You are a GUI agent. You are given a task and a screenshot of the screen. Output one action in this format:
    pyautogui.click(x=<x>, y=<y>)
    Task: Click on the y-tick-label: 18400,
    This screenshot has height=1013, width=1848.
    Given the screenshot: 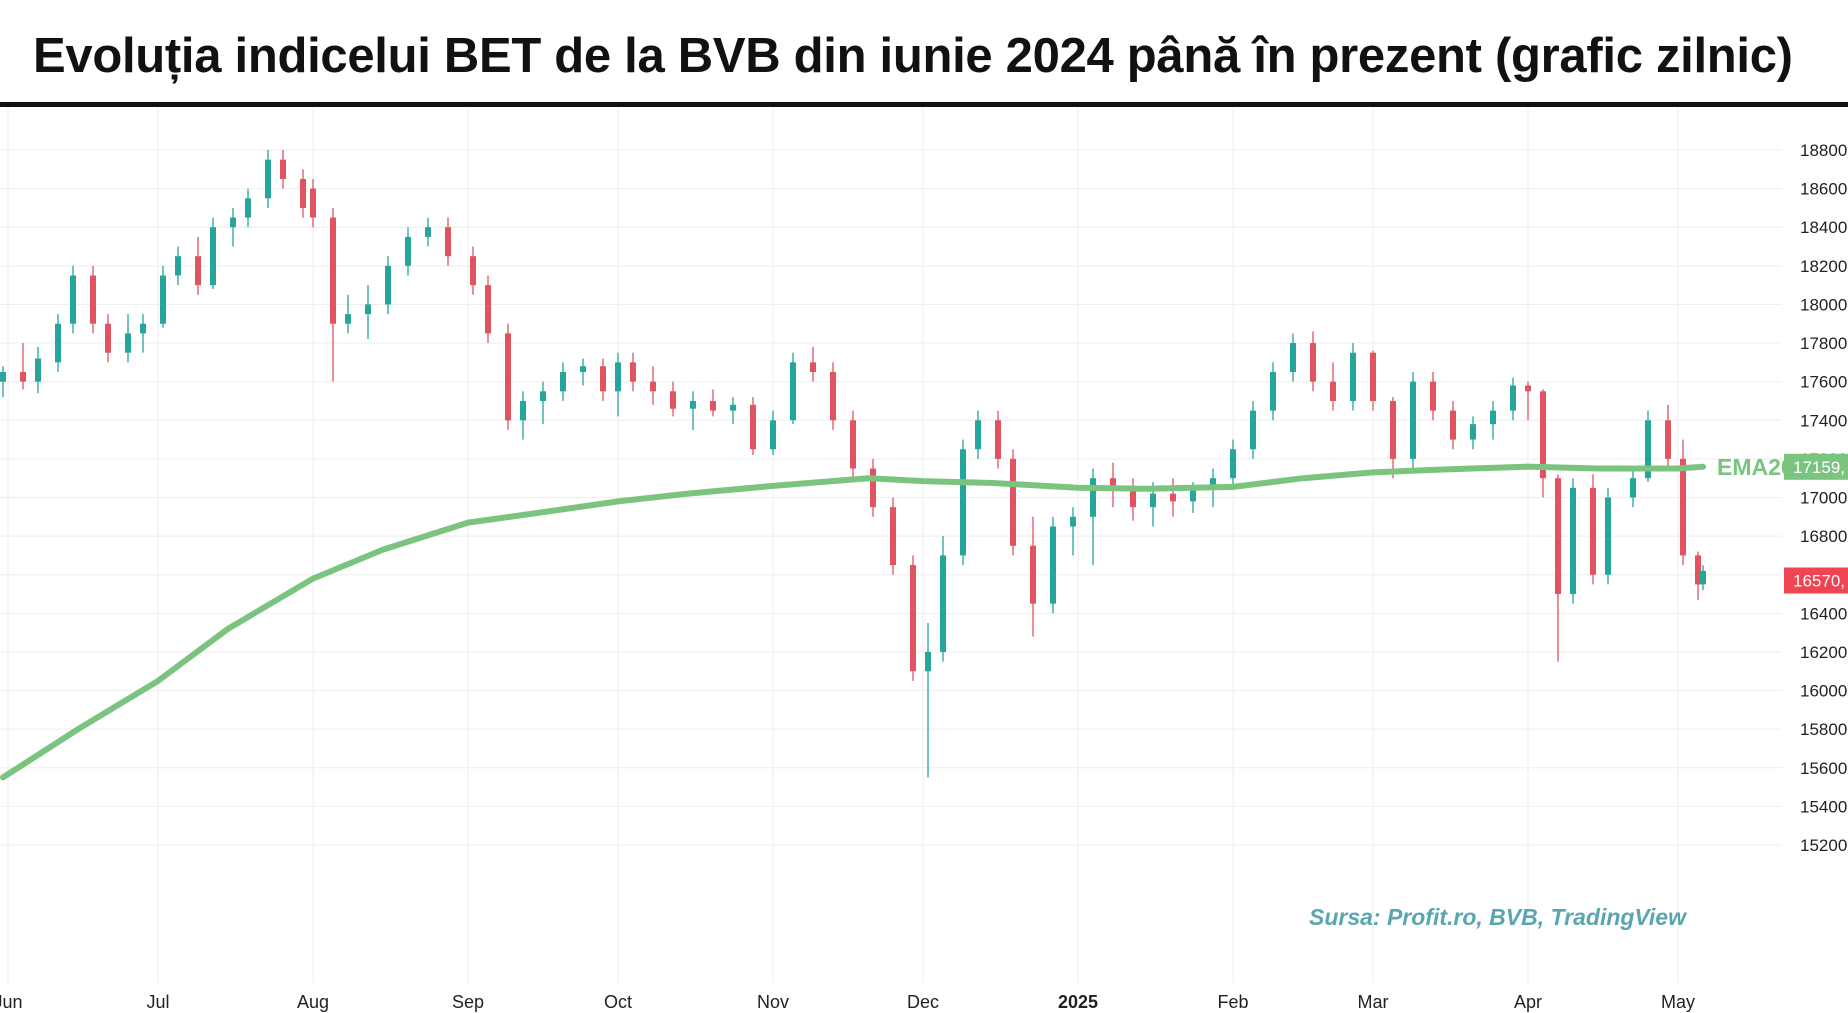 What is the action you would take?
    pyautogui.click(x=1824, y=227)
    